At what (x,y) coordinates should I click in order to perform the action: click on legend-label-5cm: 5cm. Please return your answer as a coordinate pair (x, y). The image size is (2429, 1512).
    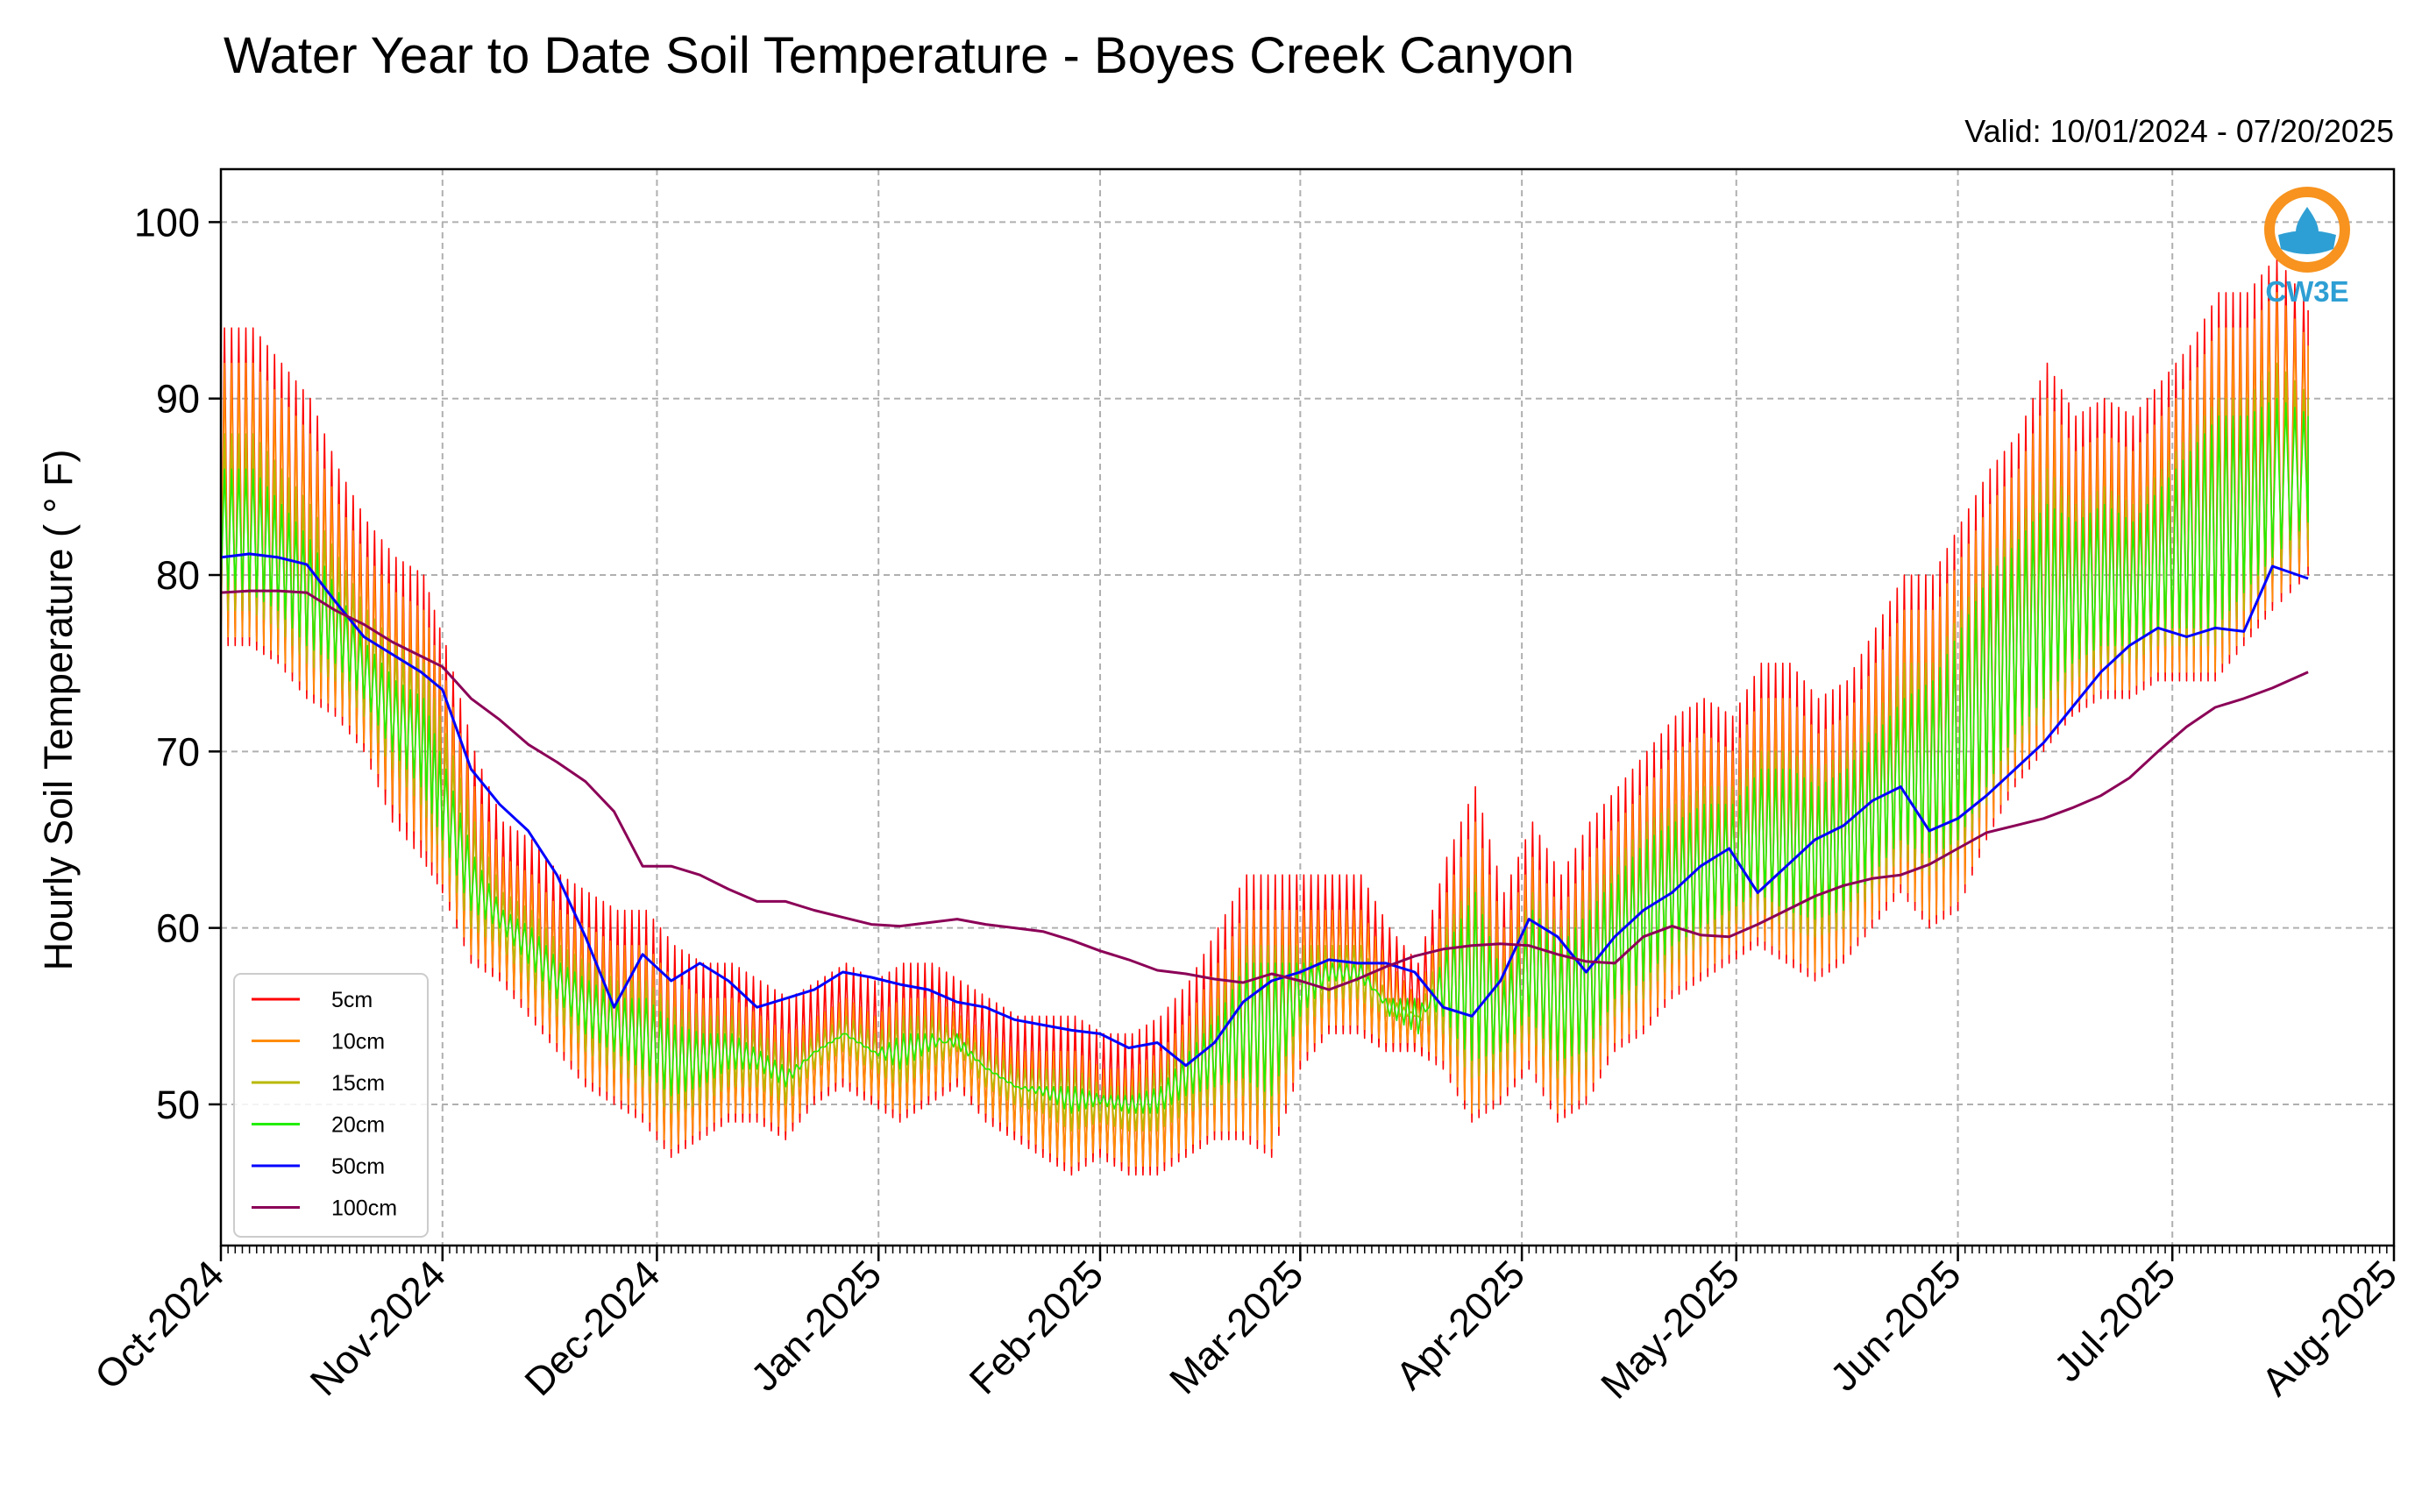
    Looking at the image, I should click on (352, 1000).